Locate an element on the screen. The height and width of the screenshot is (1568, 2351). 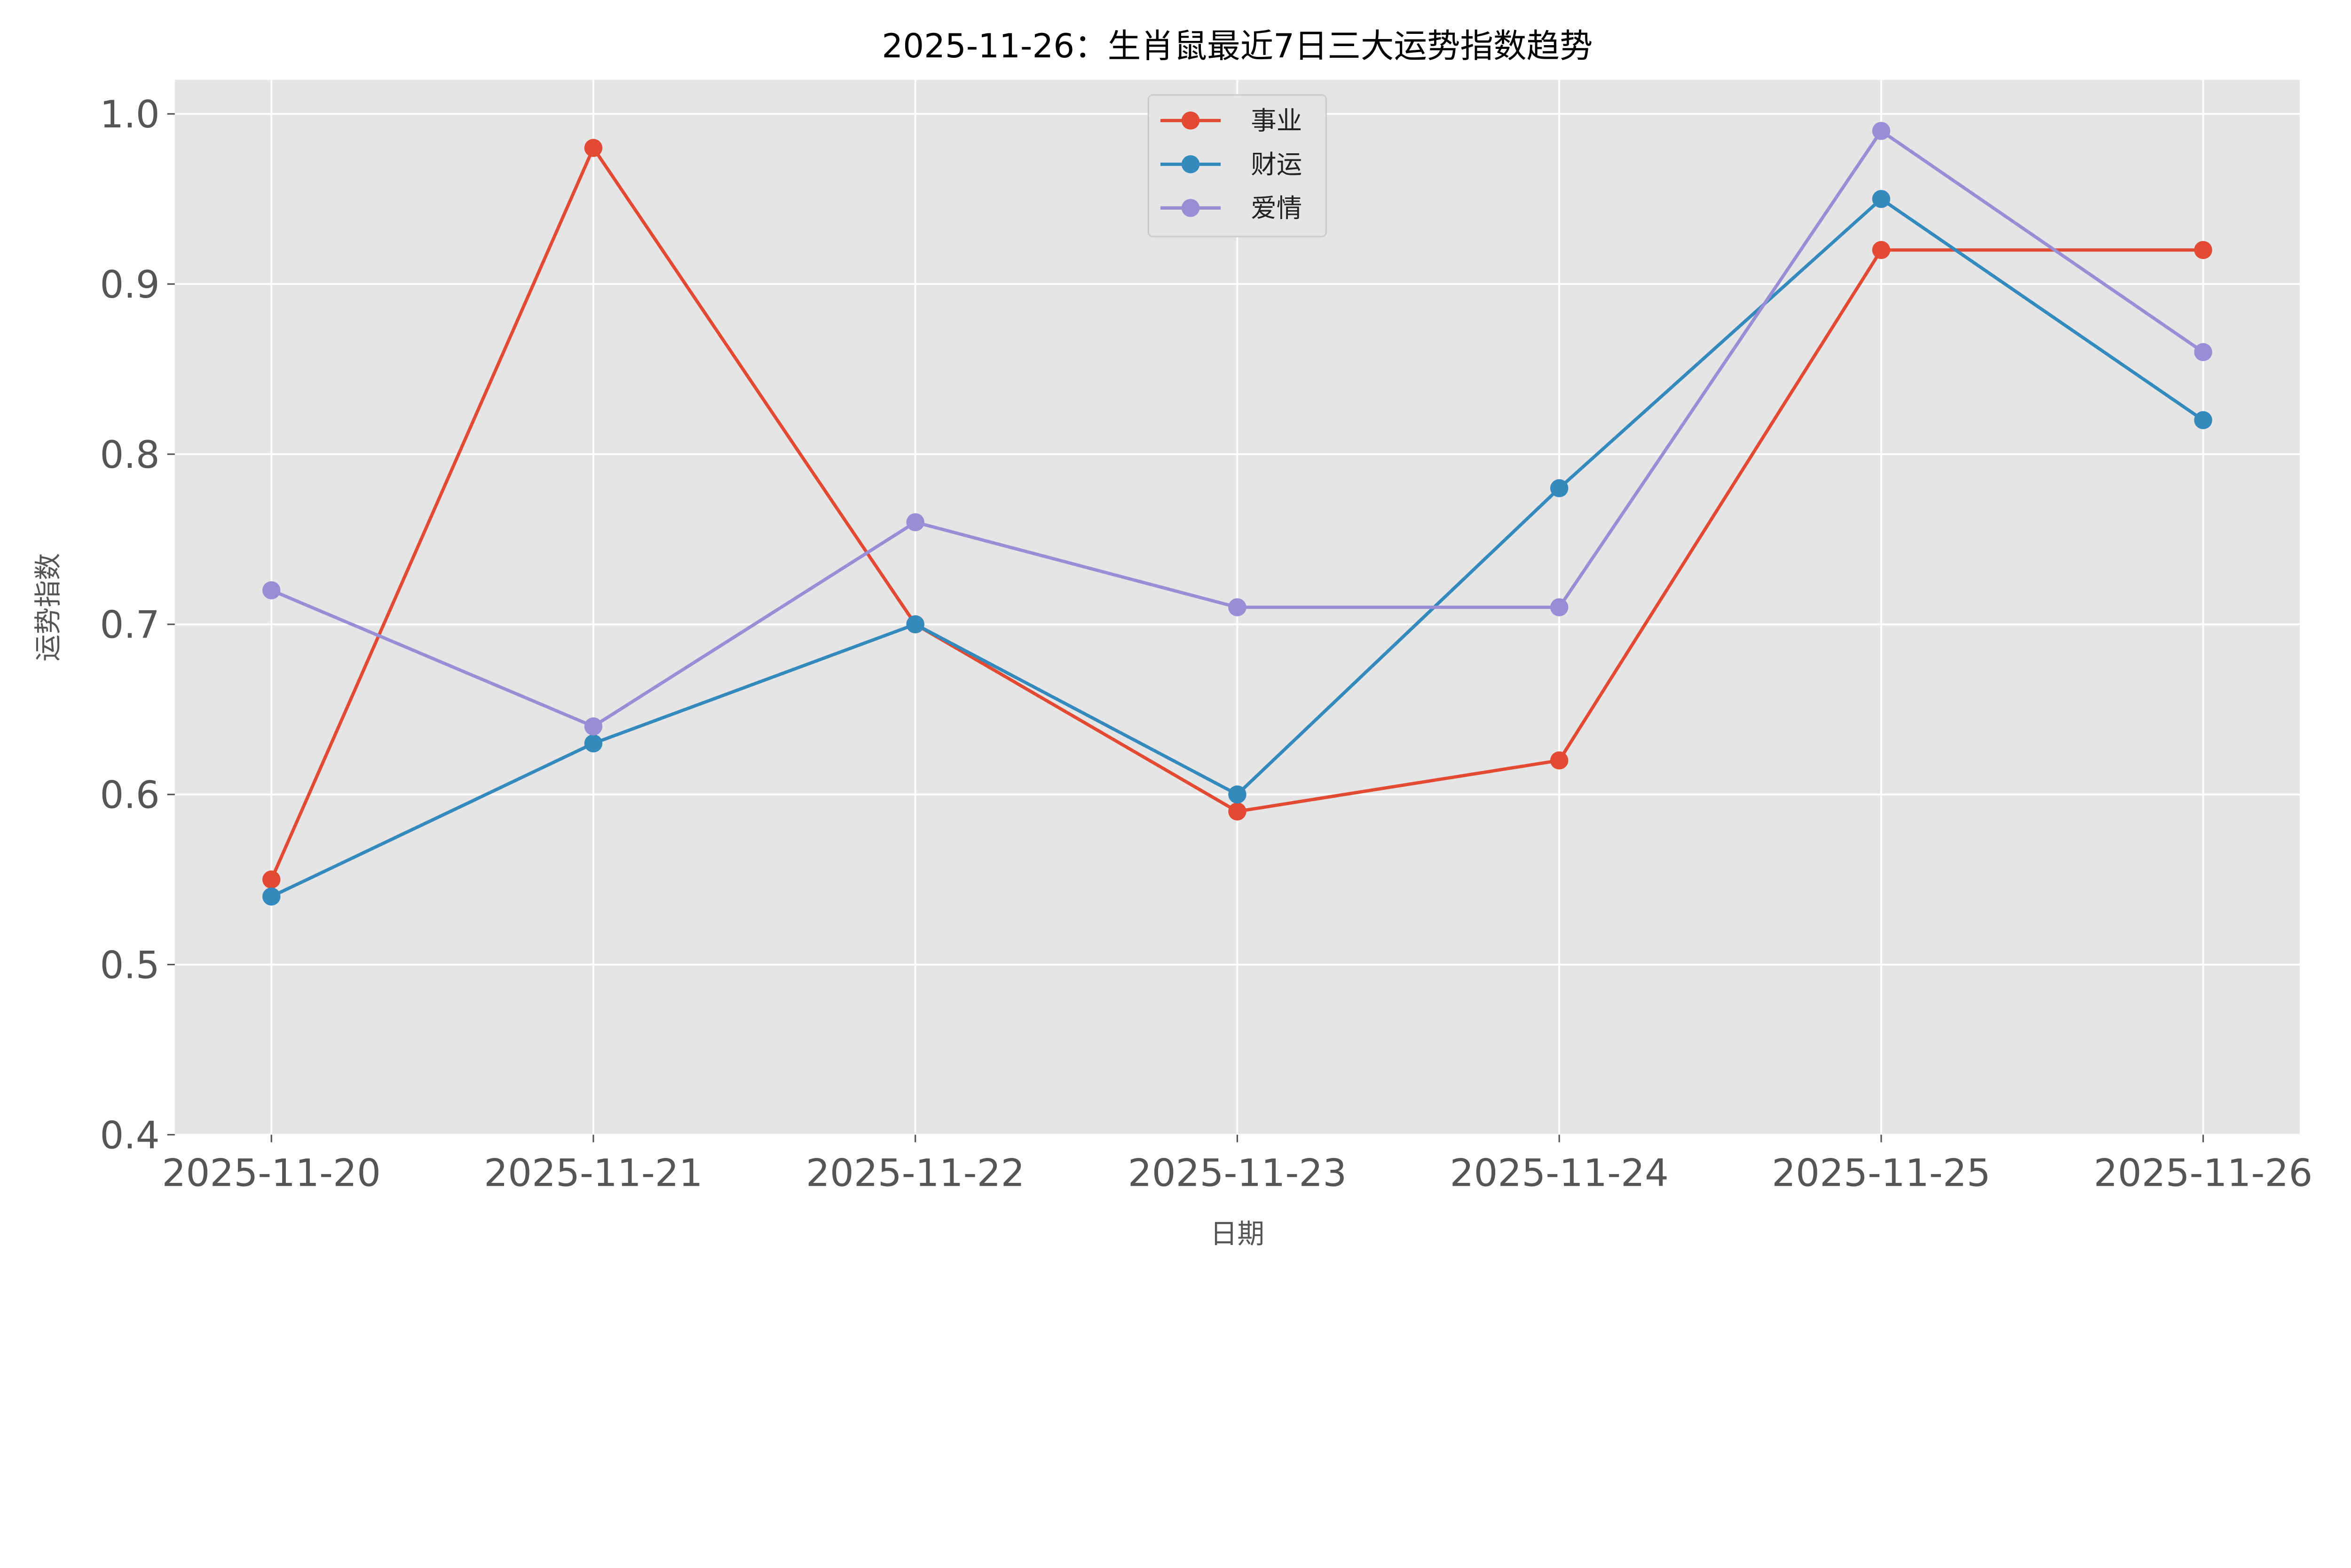
y-tick-label: 0.9 is located at coordinates (129, 285).